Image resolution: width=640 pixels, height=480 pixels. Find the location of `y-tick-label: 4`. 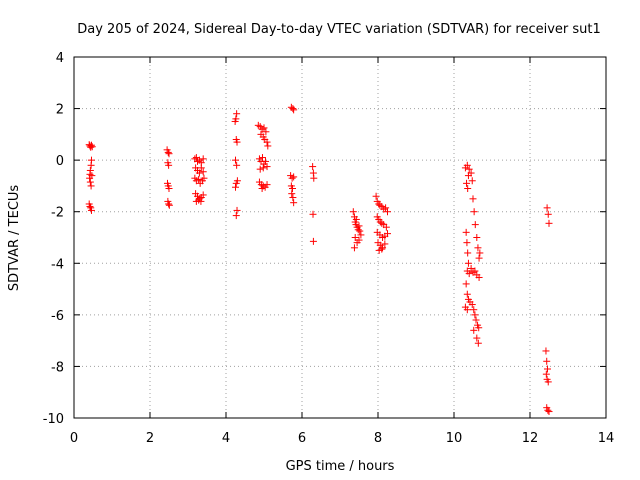

y-tick-label: 4 is located at coordinates (60, 58).